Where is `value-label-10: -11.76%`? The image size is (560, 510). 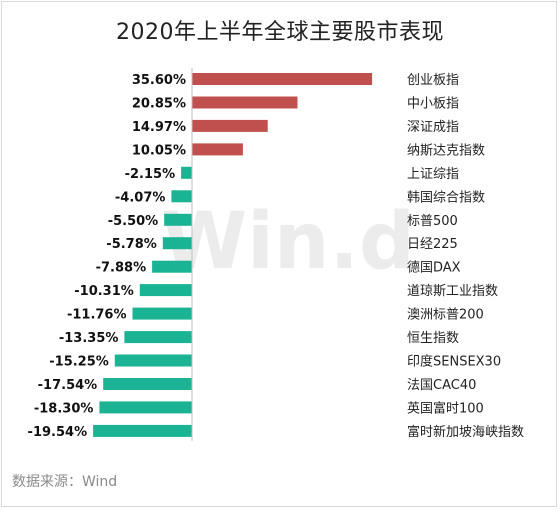
value-label-10: -11.76% is located at coordinates (97, 315).